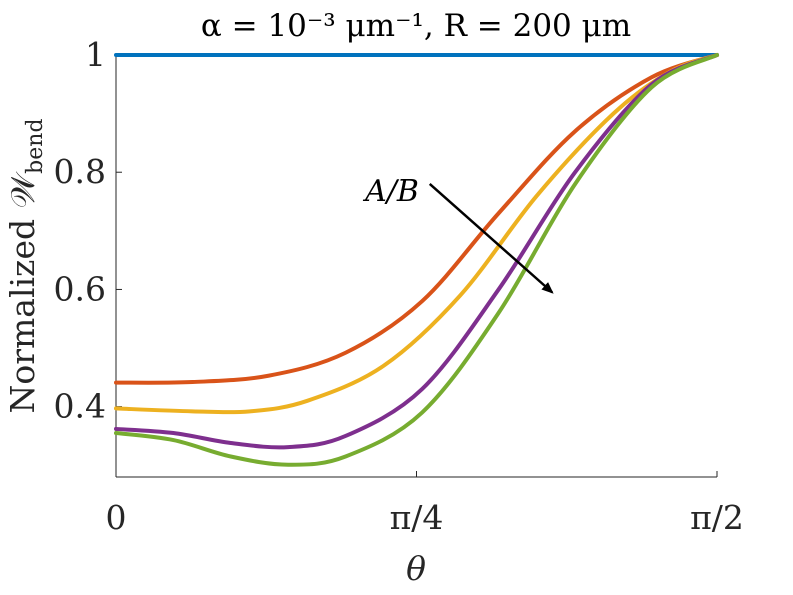 Image resolution: width=793 pixels, height=595 pixels. I want to click on y-axis-label-sub: bend, so click(35, 145).